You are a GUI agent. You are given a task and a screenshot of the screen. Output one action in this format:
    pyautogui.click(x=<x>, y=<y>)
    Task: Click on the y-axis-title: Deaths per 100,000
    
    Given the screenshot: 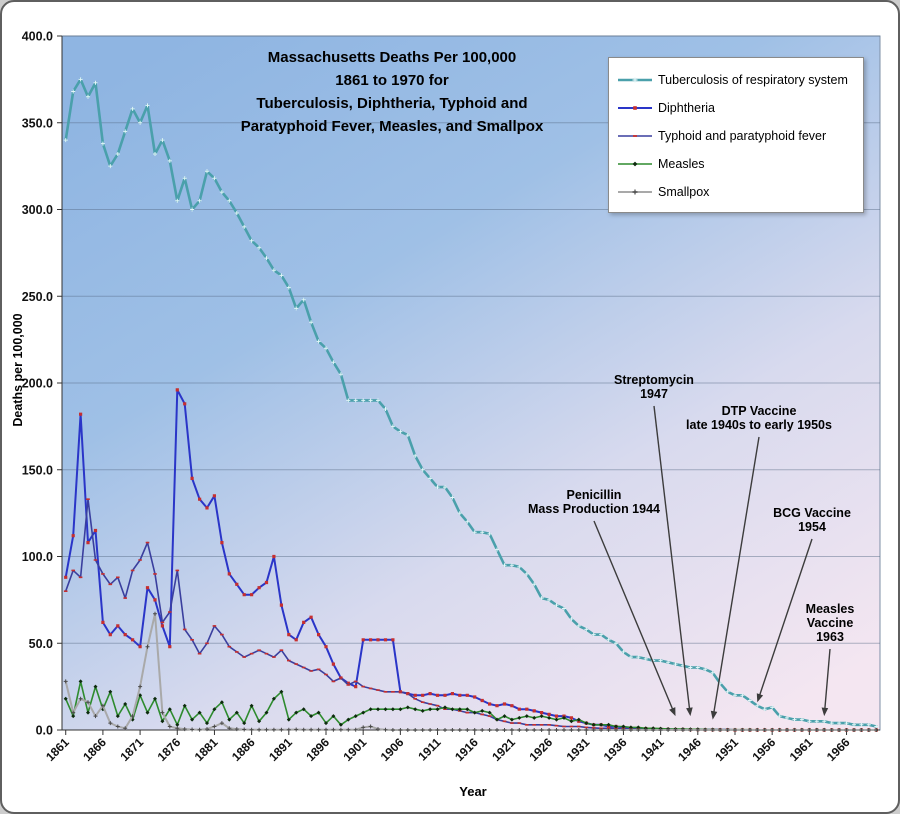 What is the action you would take?
    pyautogui.click(x=18, y=370)
    